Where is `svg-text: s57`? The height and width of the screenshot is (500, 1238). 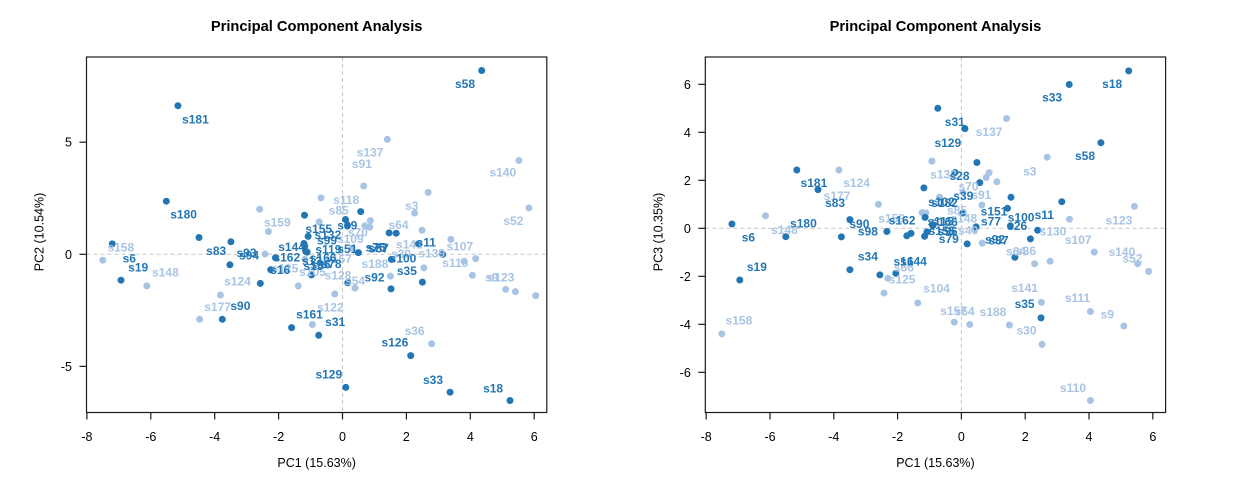 svg-text: s57 is located at coordinates (379, 248).